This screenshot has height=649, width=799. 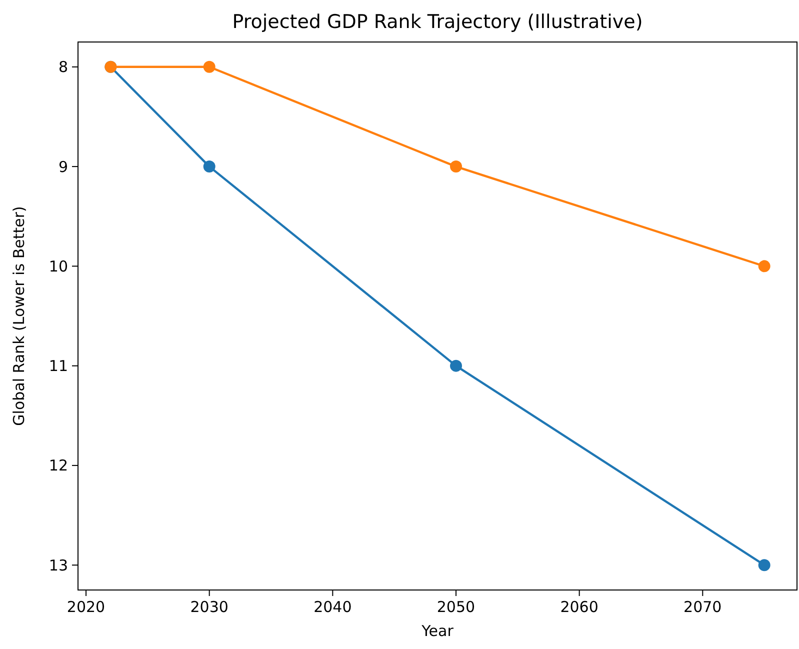 I want to click on x-axis-title: Year, so click(x=437, y=631).